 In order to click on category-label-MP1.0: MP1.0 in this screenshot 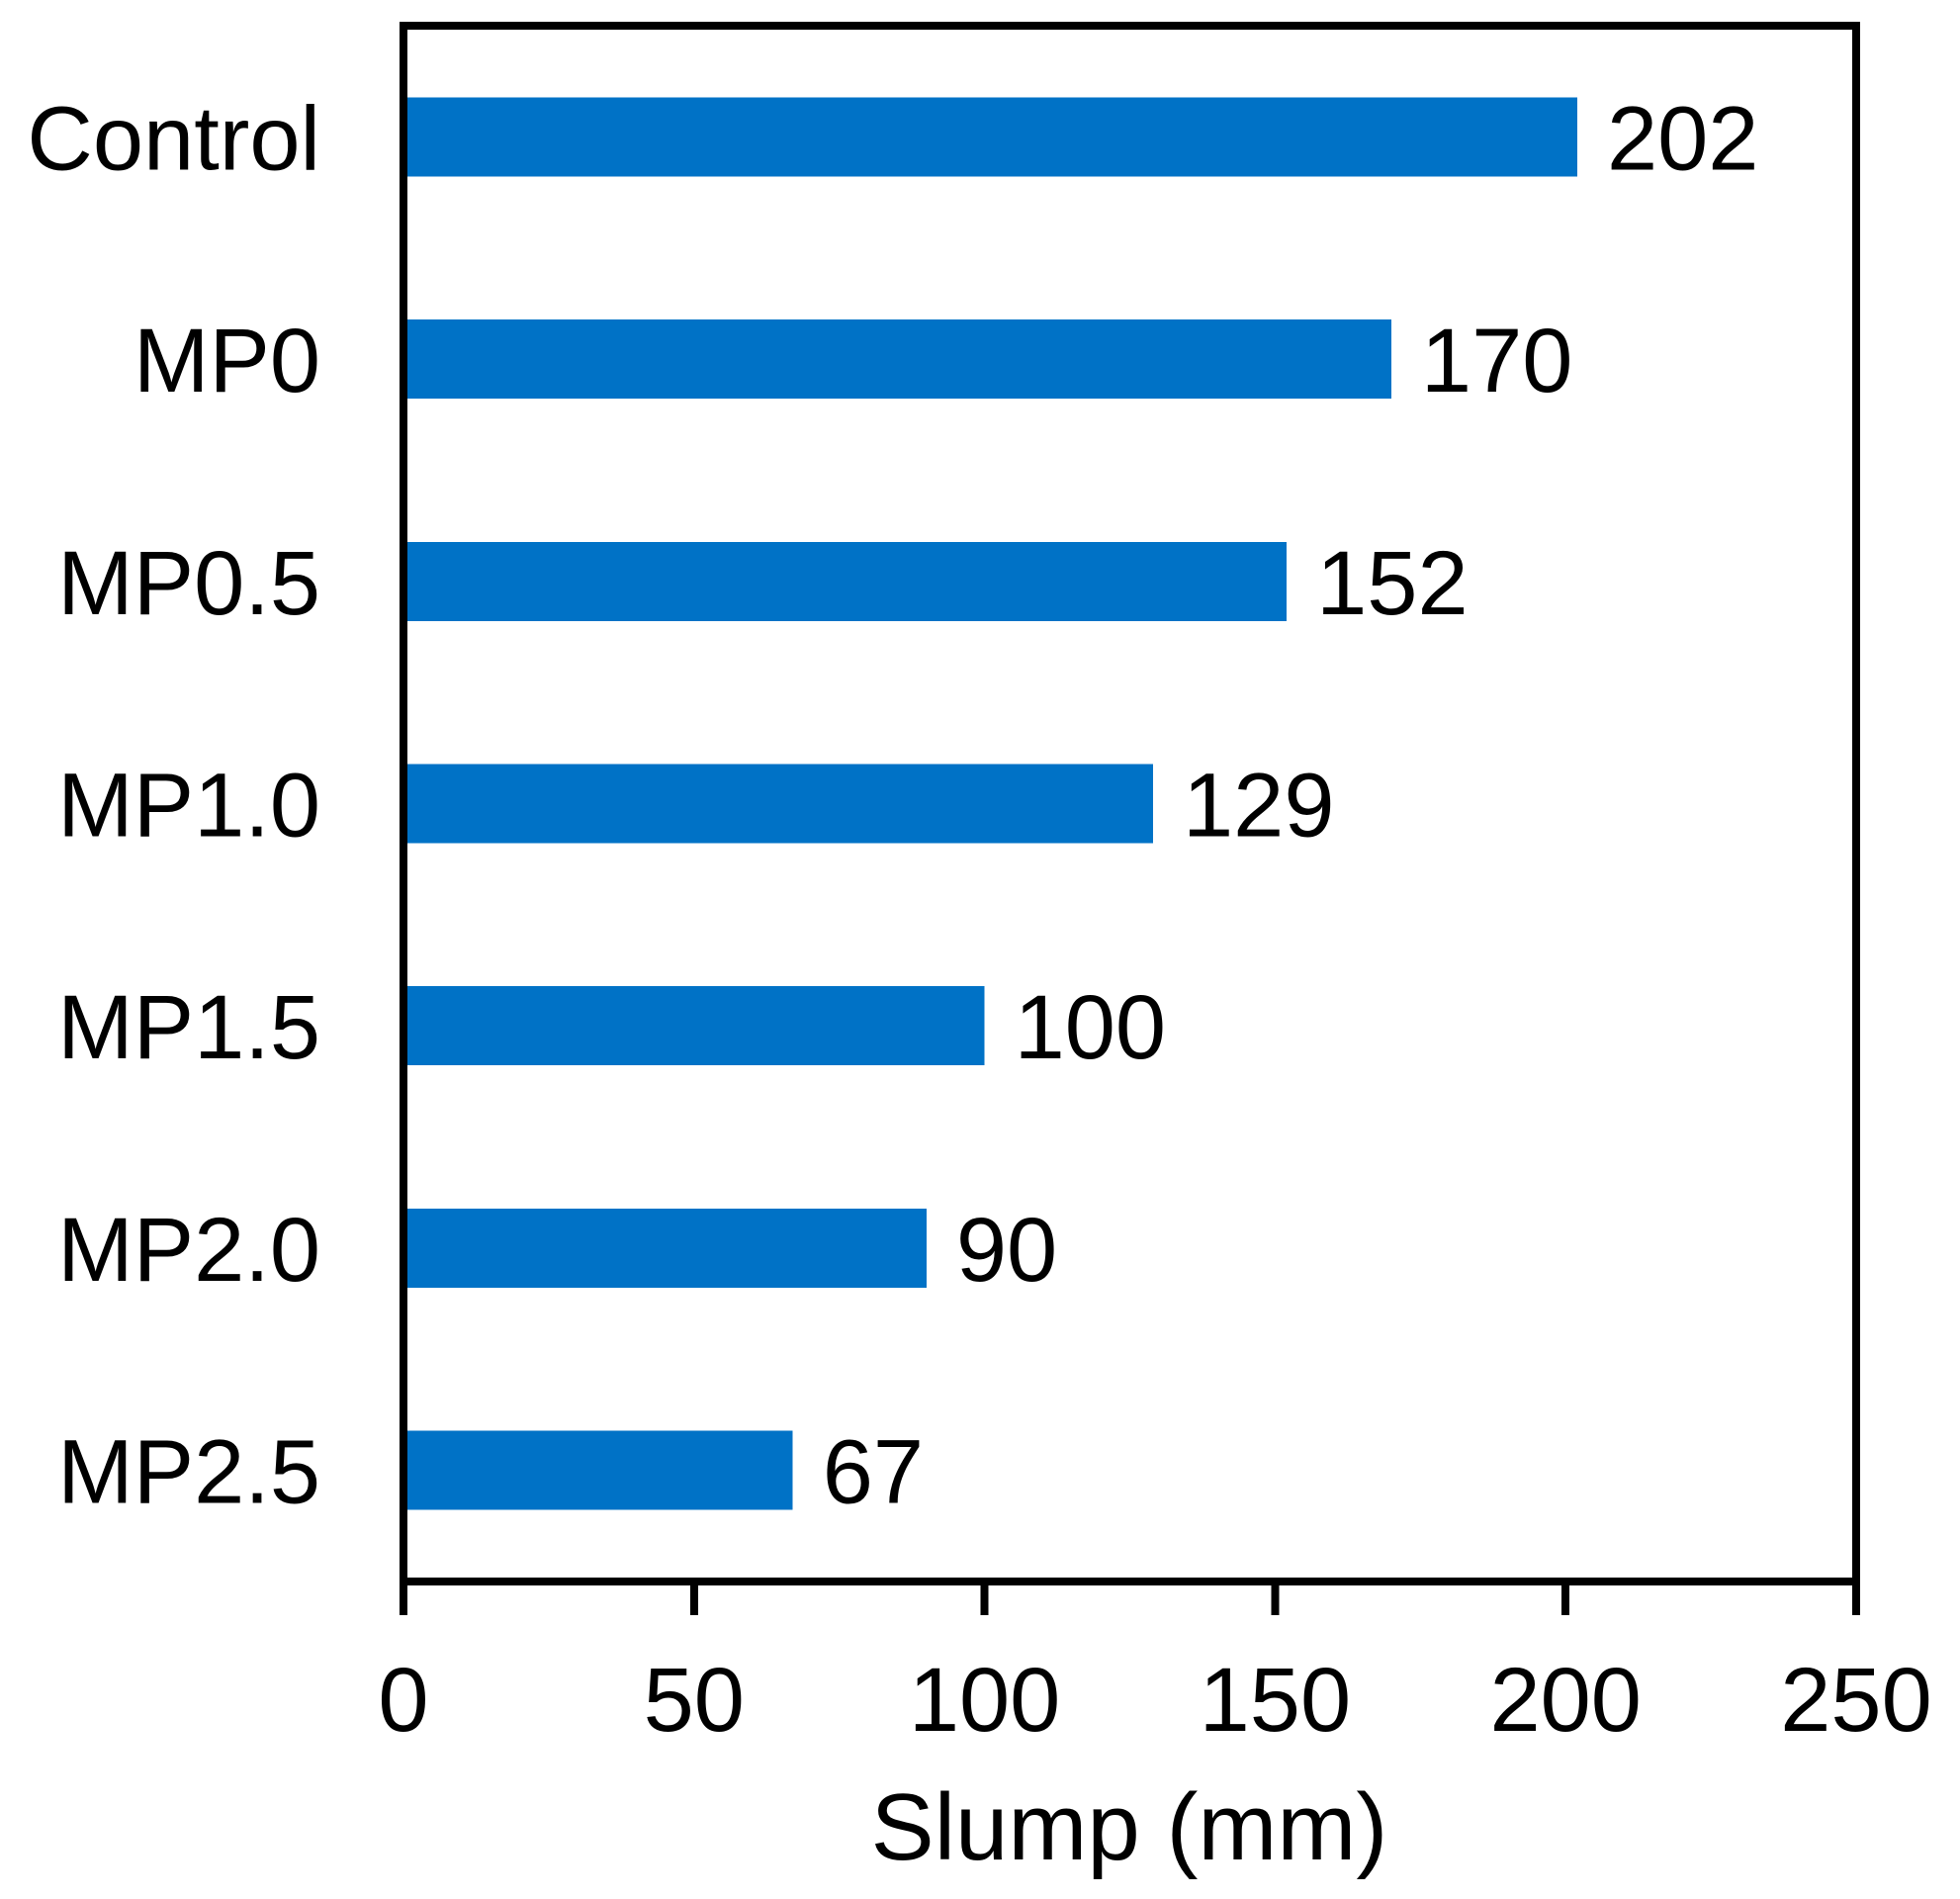, I will do `click(188, 806)`.